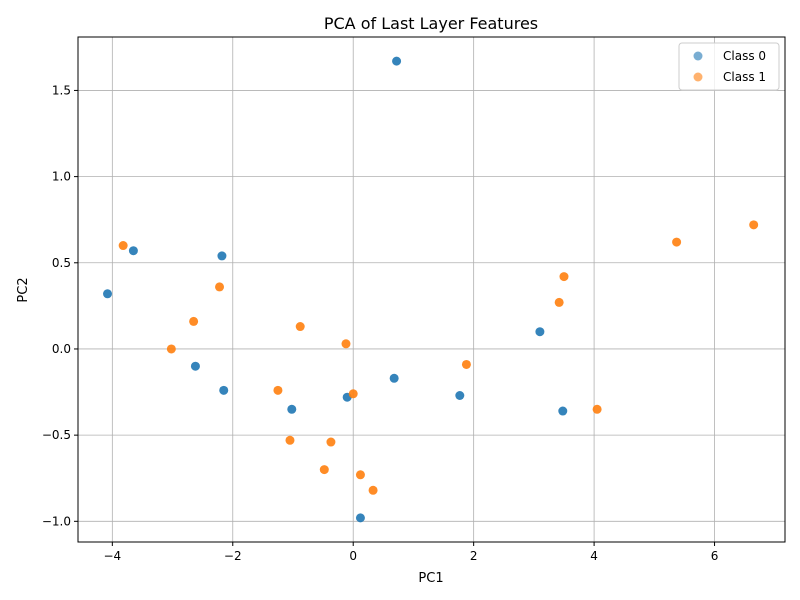  What do you see at coordinates (23, 289) in the screenshot?
I see `y-axis-label: PC2` at bounding box center [23, 289].